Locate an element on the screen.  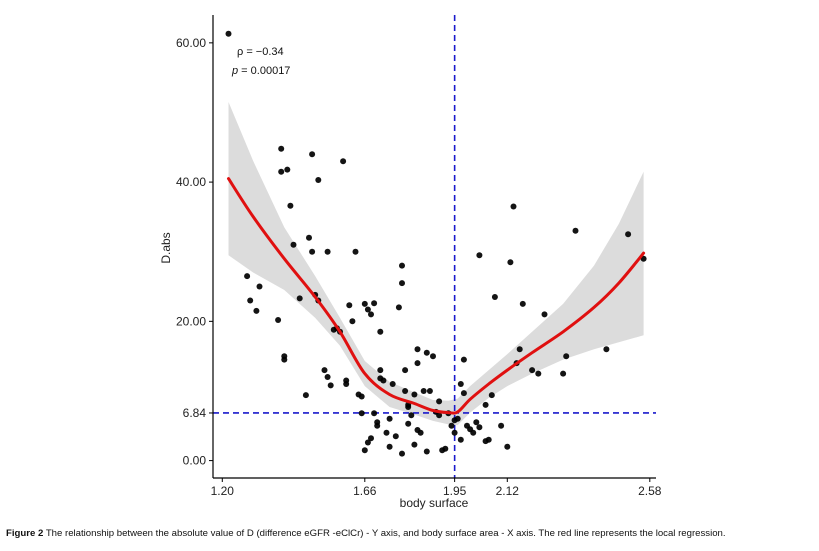
x-tick-label: 1.95 is located at coordinates (455, 491).